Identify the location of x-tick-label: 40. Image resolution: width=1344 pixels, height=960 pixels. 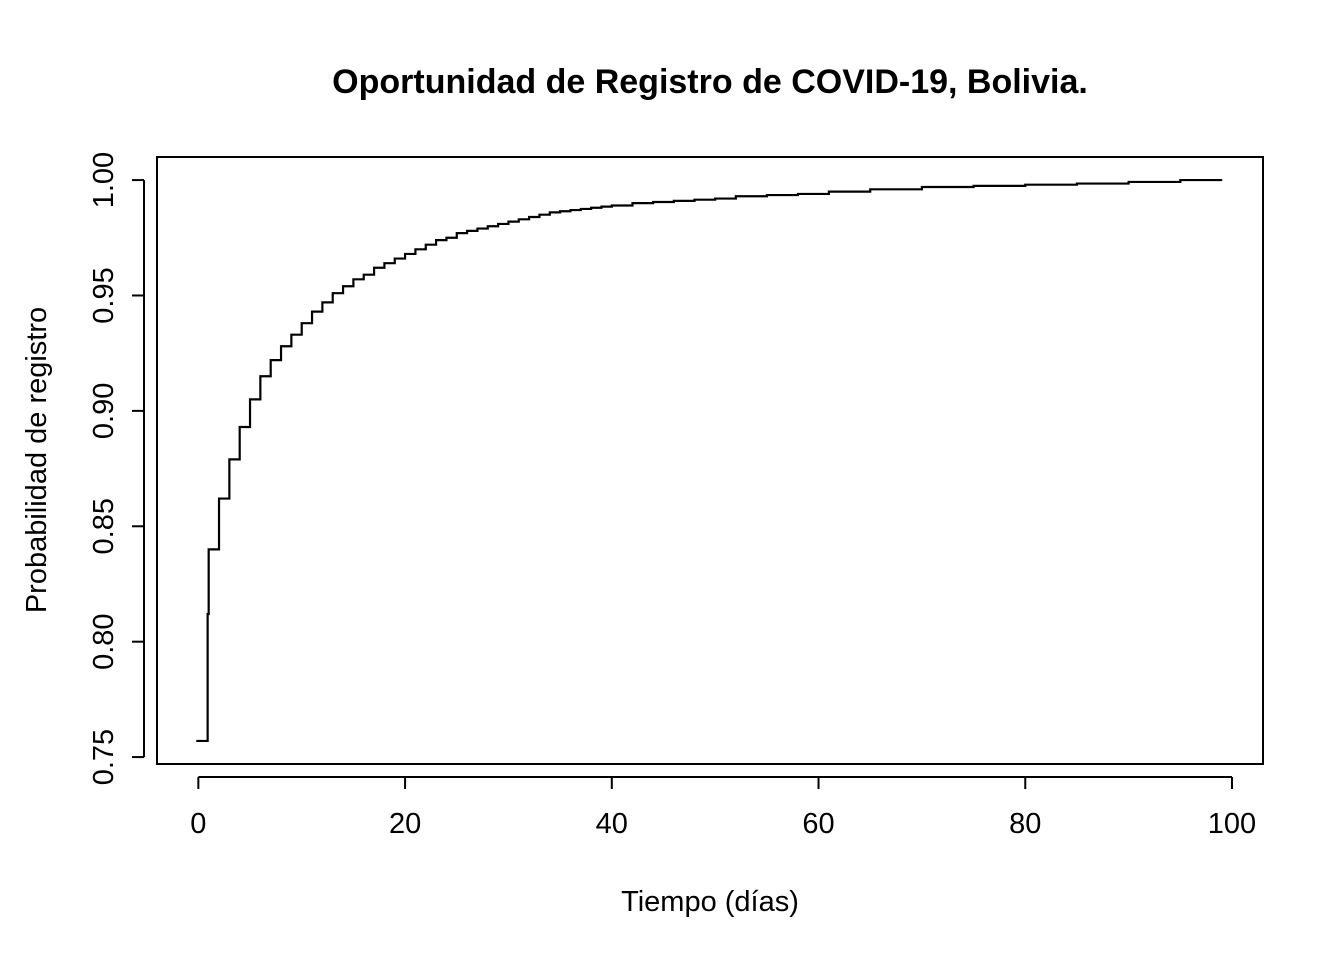
(612, 824).